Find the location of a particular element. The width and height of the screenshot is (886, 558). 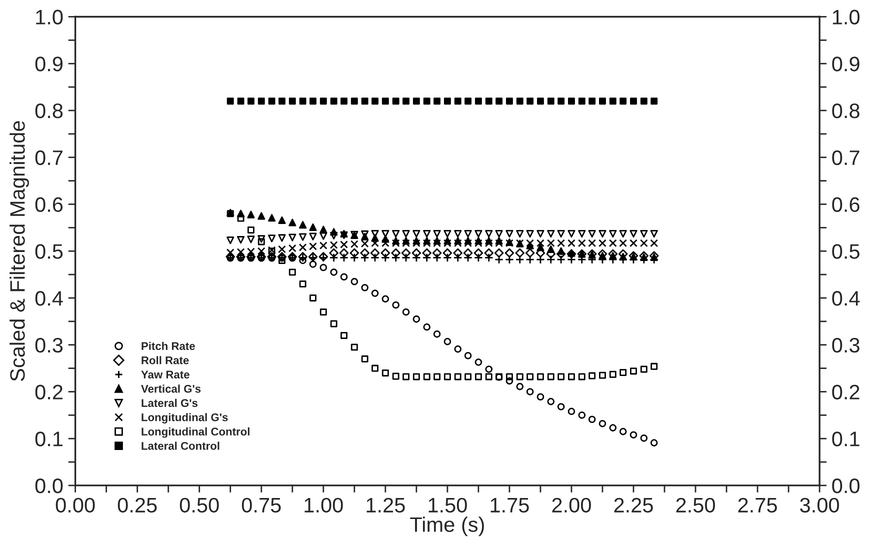

y2-tick-label: 0.9 is located at coordinates (846, 64).